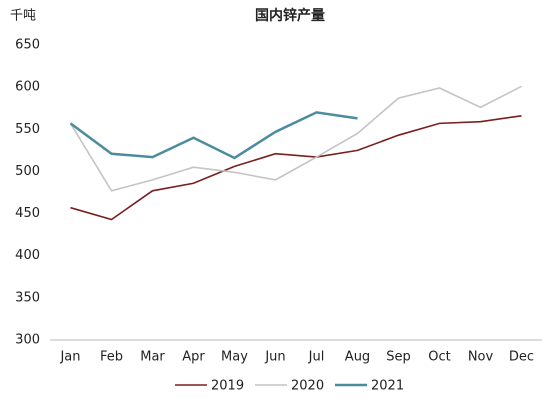 The width and height of the screenshot is (550, 406). What do you see at coordinates (307, 386) in the screenshot?
I see `legend-label: 2020` at bounding box center [307, 386].